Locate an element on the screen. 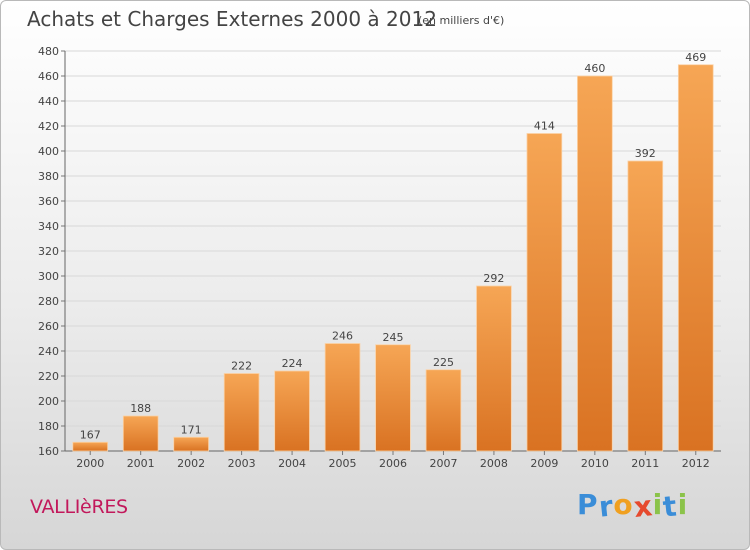 The height and width of the screenshot is (550, 750). data-label: 224 is located at coordinates (292, 363).